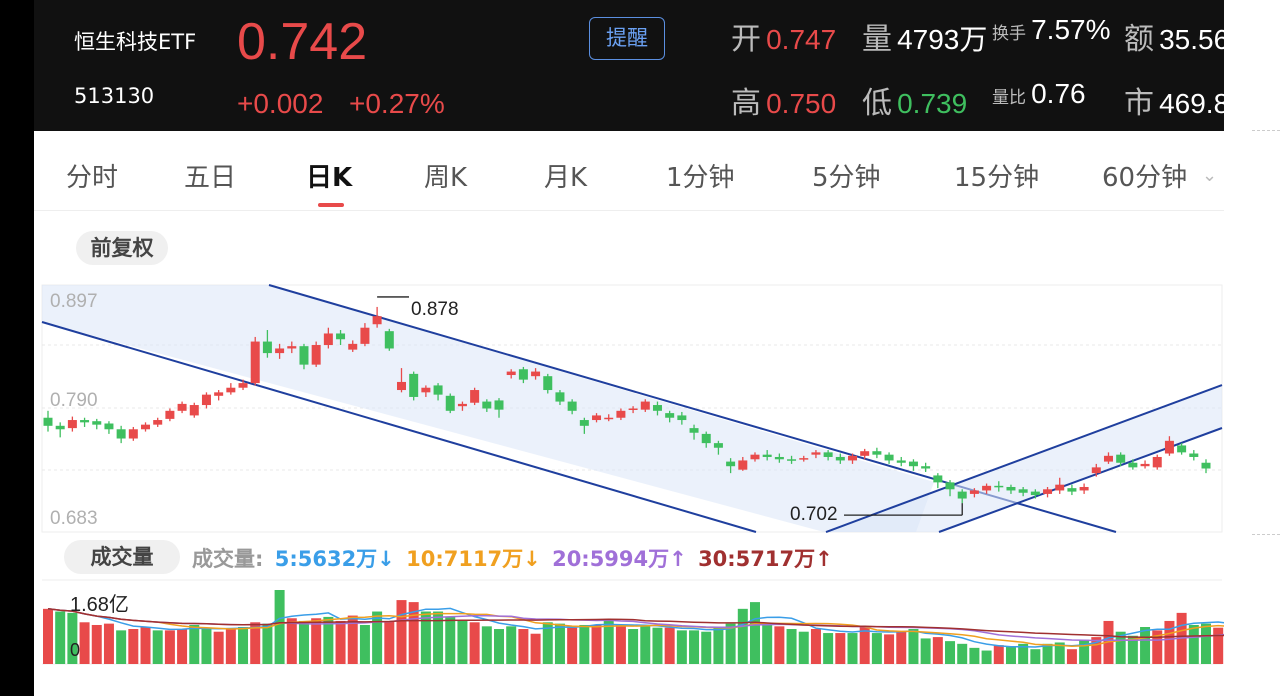 The width and height of the screenshot is (1280, 696). I want to click on market-cap-stat: 市 469.8, so click(1174, 100).